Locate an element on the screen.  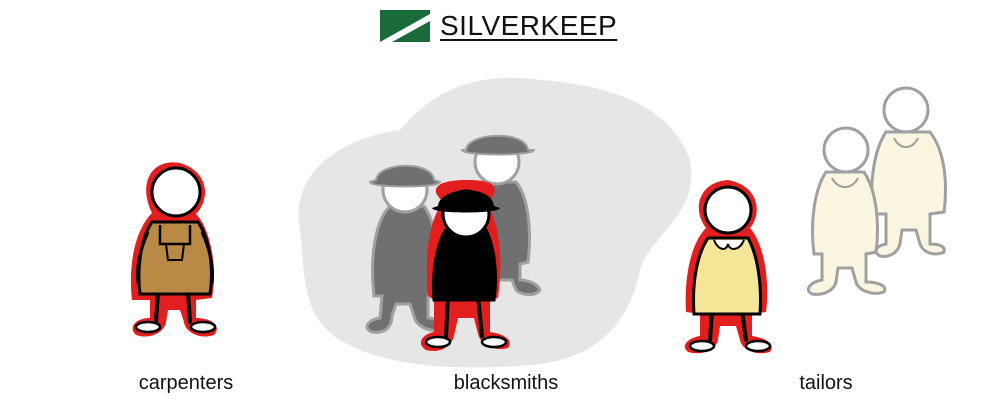
brand-header: SILVERKEEP is located at coordinates (498, 26).